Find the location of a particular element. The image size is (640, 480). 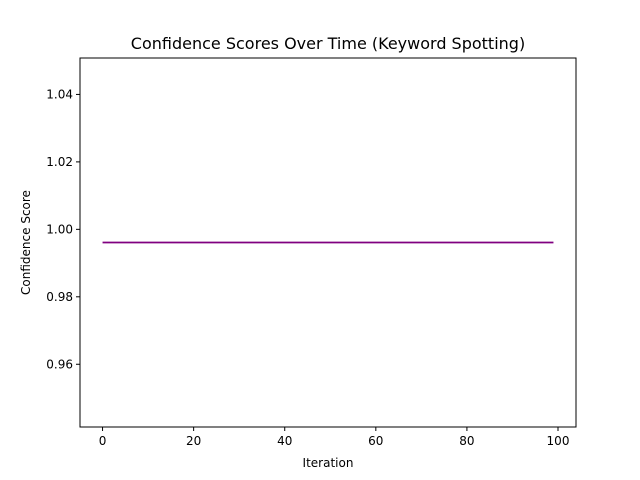

x-tick-label: 100 is located at coordinates (558, 441).